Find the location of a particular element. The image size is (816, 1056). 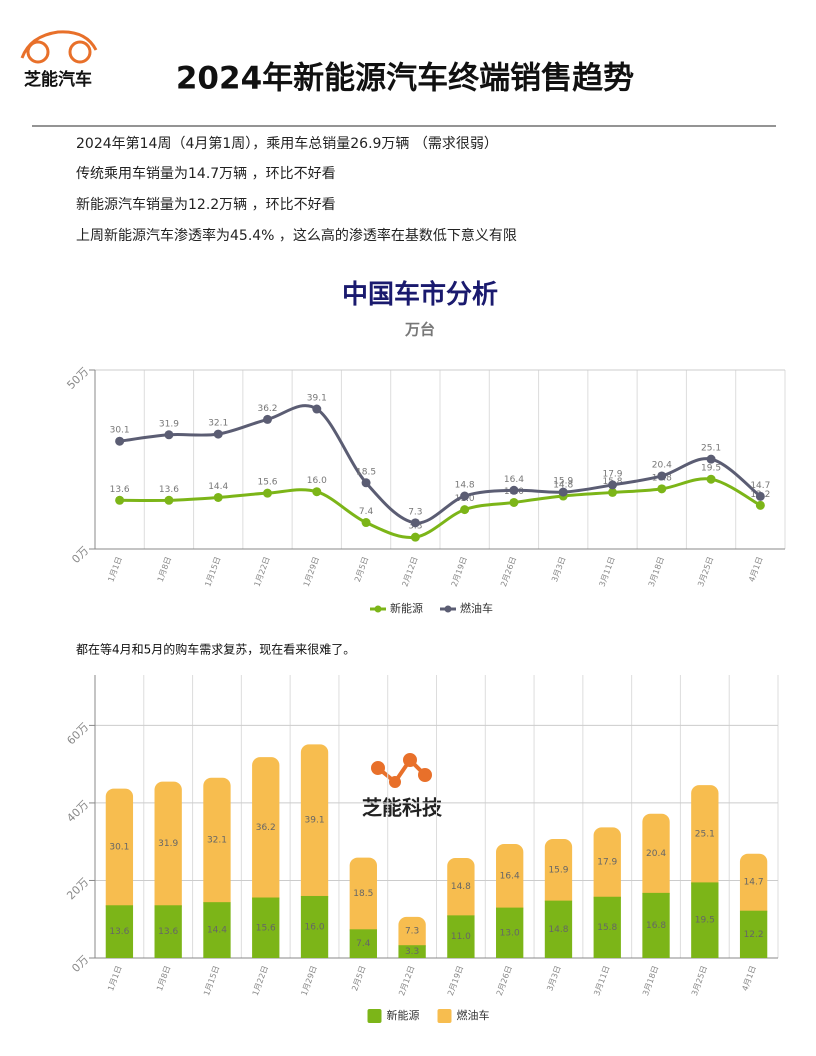

chart-note: 都在等4月和5月的购车需求复苏，现在看来很难了。 is located at coordinates (215, 649).